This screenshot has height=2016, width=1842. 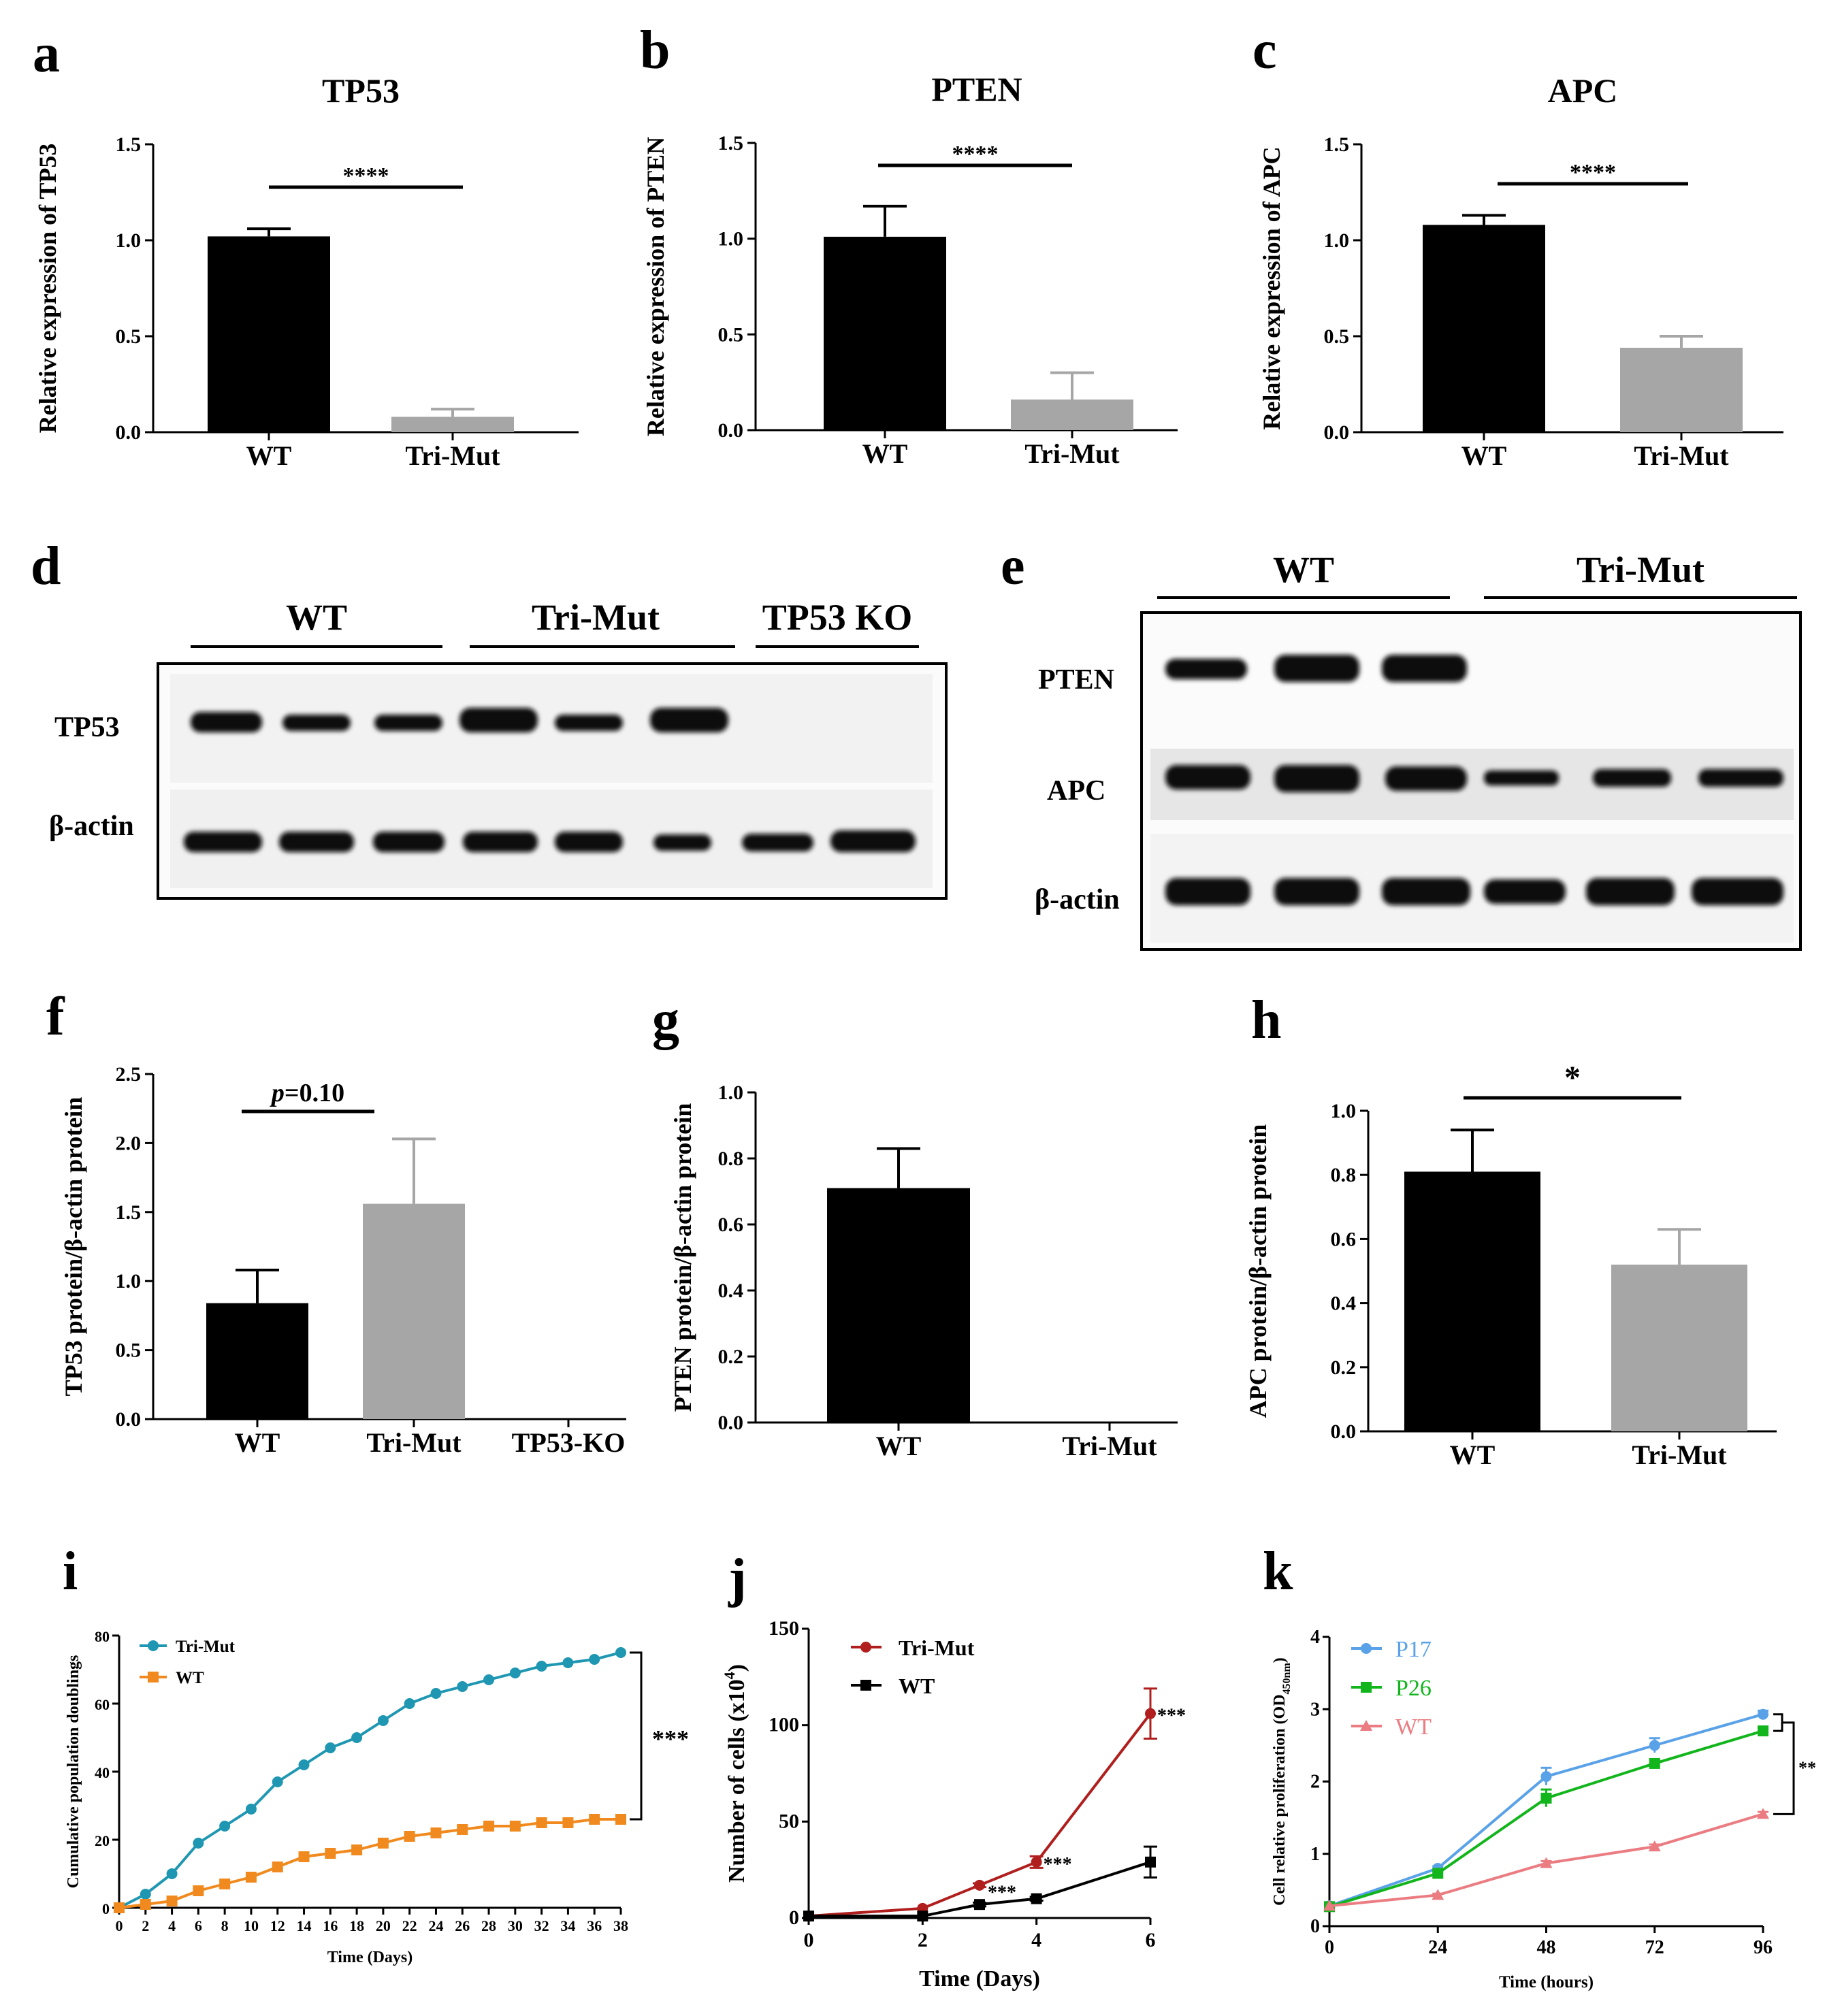 What do you see at coordinates (1337, 336) in the screenshot?
I see `y-tick-label: 0.5` at bounding box center [1337, 336].